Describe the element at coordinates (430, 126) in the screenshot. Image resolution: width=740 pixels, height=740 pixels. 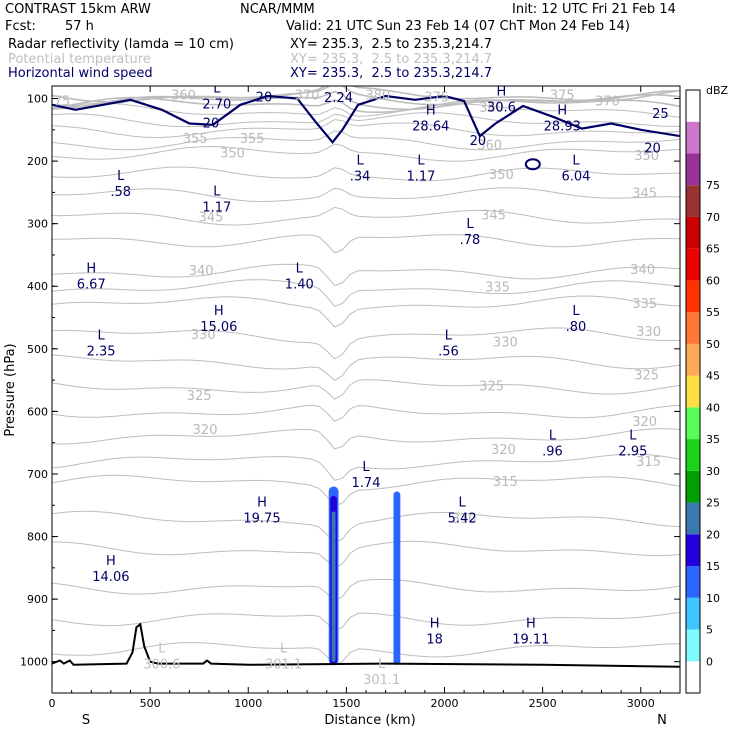
I see `extremum-value: 28.64` at that location.